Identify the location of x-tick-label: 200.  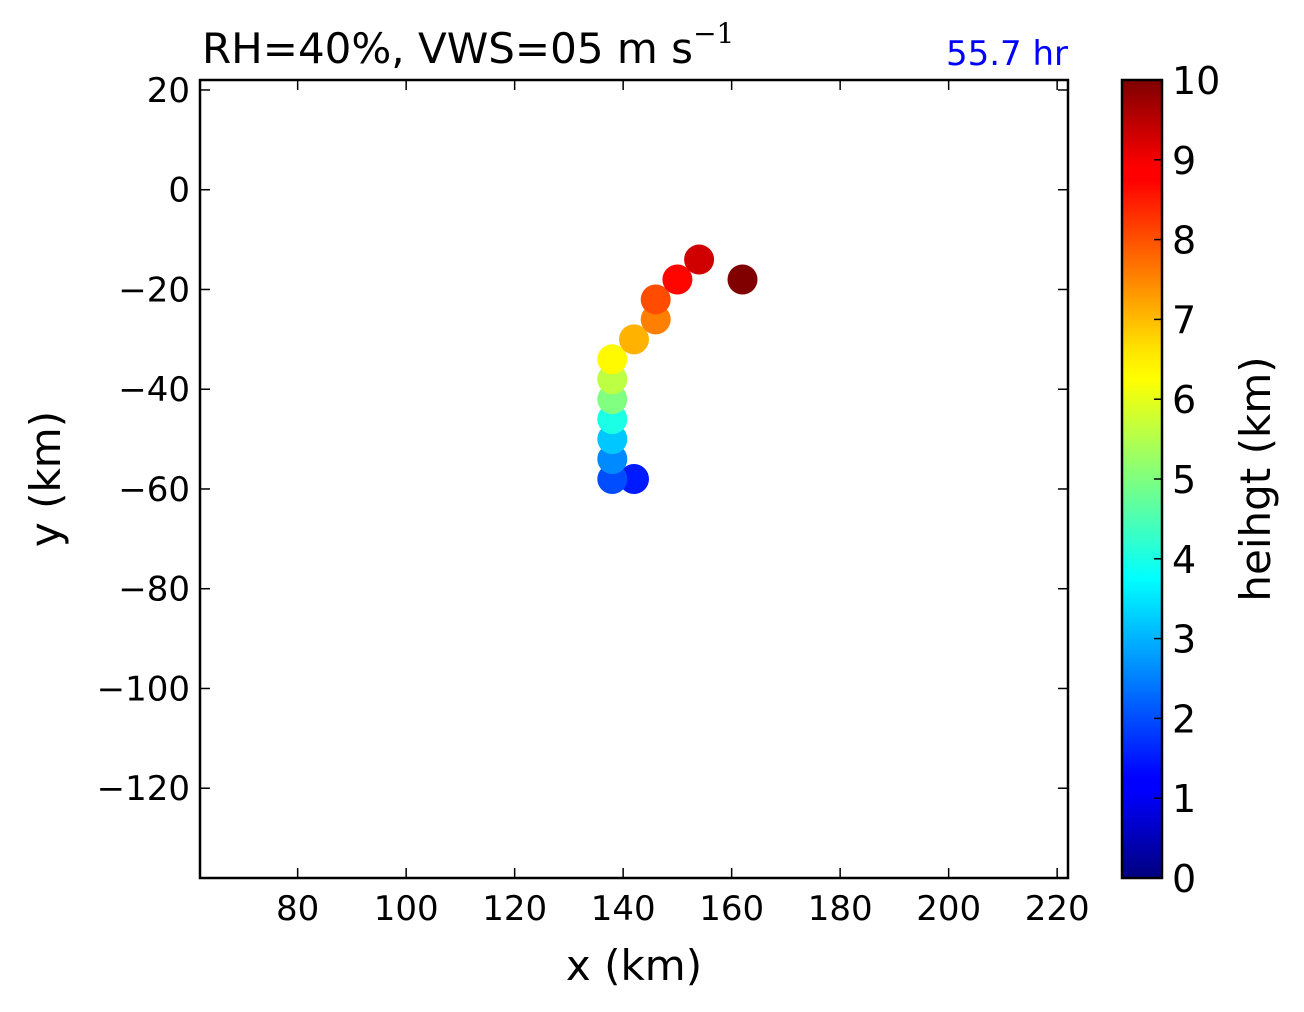
(948, 909).